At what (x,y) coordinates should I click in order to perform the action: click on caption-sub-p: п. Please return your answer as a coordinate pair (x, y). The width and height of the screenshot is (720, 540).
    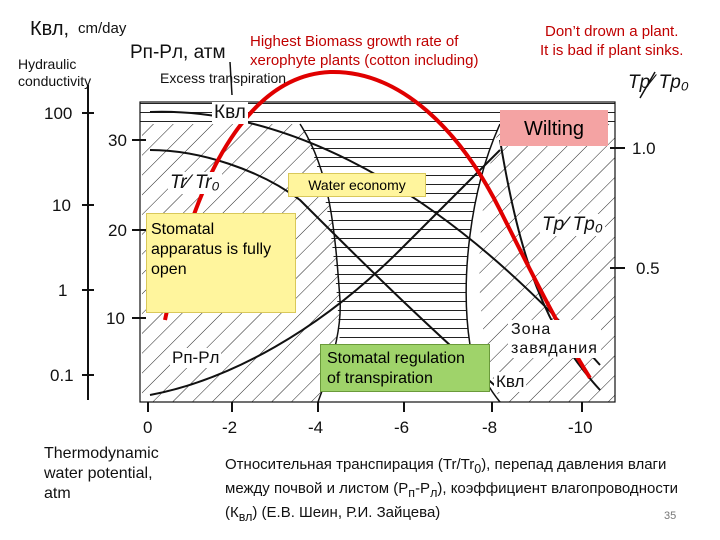
    Looking at the image, I should click on (412, 493).